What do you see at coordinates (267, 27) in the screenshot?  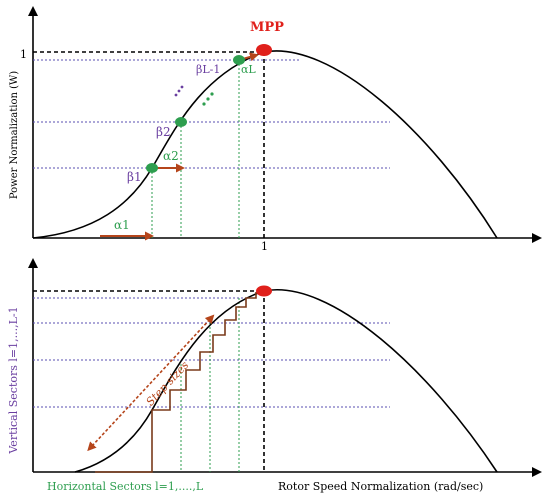 I see `top-mpp-label: MPP` at bounding box center [267, 27].